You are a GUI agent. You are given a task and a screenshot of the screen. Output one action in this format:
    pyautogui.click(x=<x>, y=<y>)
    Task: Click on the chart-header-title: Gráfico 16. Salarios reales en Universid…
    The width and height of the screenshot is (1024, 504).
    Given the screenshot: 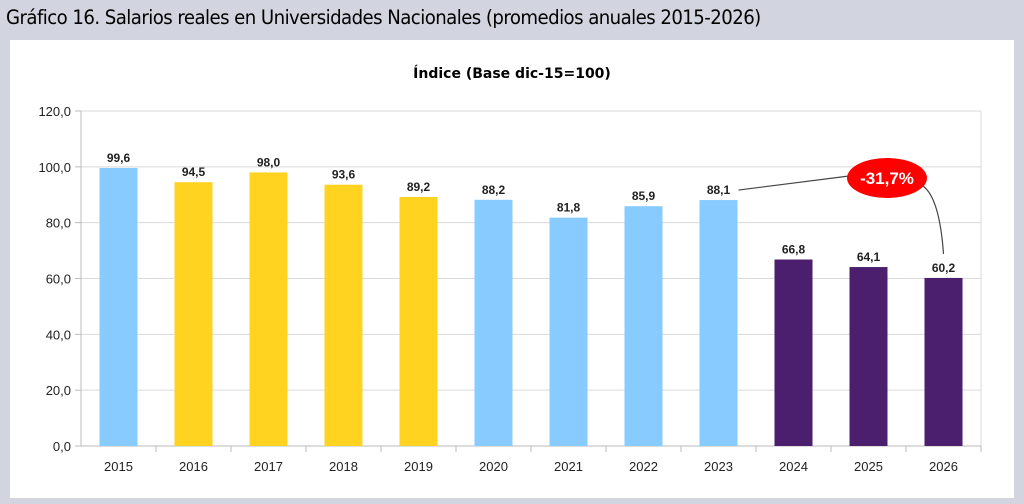 What is the action you would take?
    pyautogui.click(x=383, y=17)
    